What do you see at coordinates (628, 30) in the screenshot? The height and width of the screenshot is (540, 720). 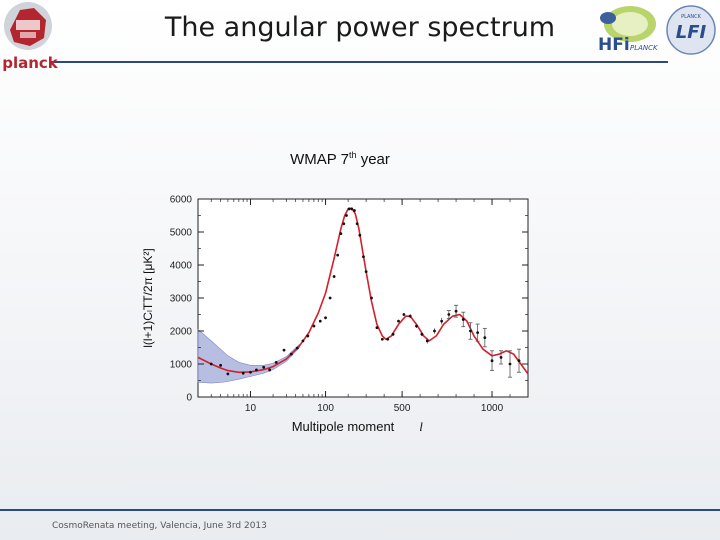 I see `hfi-logo: HFi PLANCK` at bounding box center [628, 30].